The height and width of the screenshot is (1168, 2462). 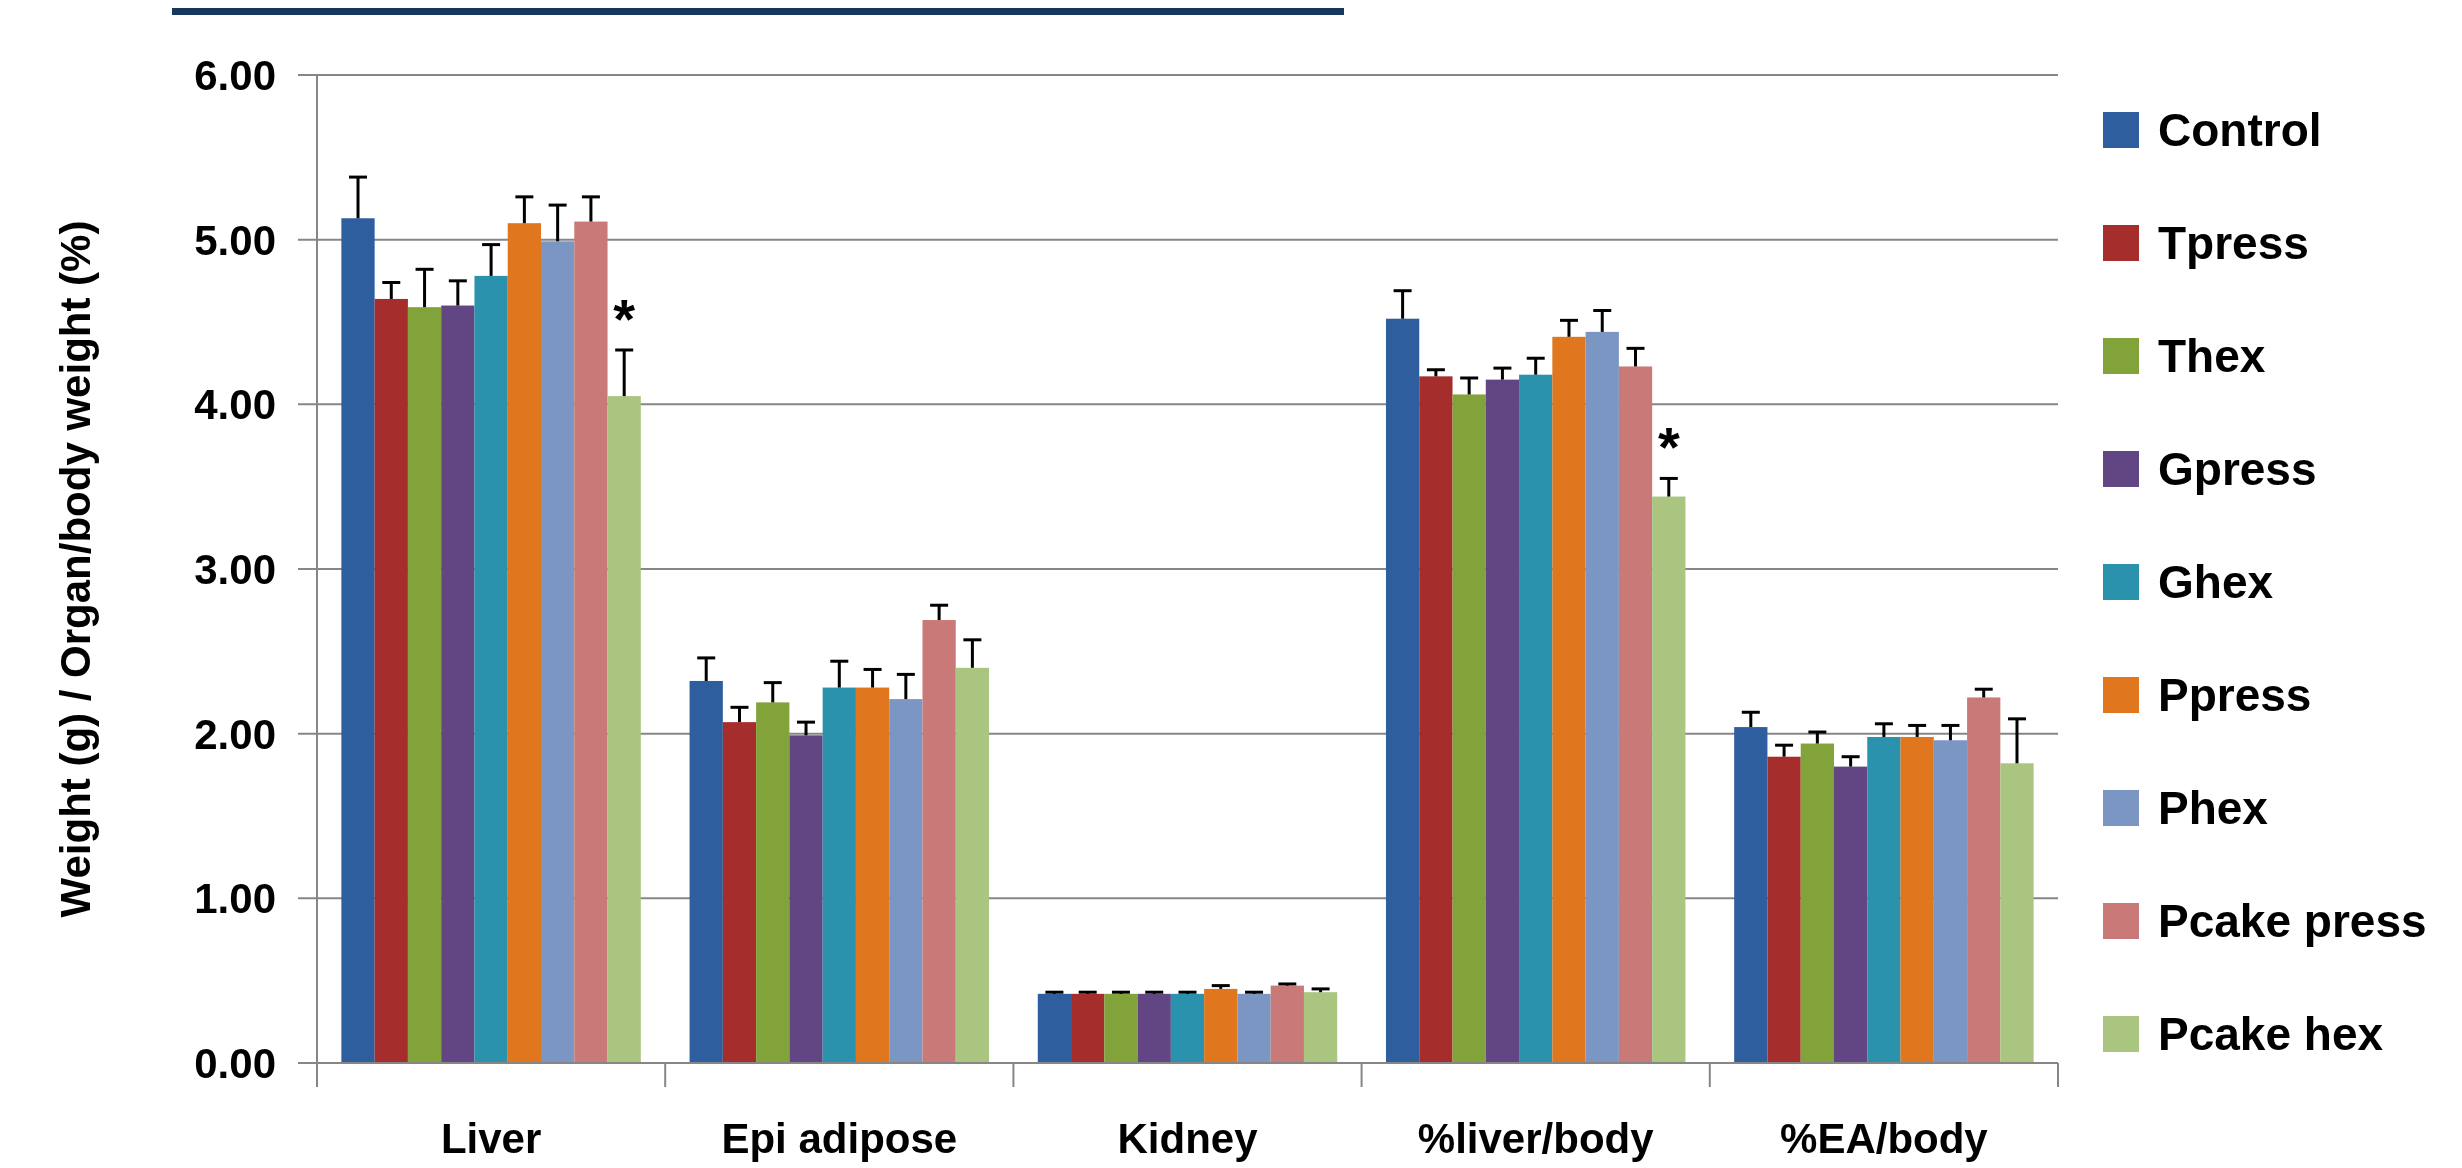 What do you see at coordinates (75, 569) in the screenshot?
I see `y-axis-title: Weight (g) / Organ/body weight (%)` at bounding box center [75, 569].